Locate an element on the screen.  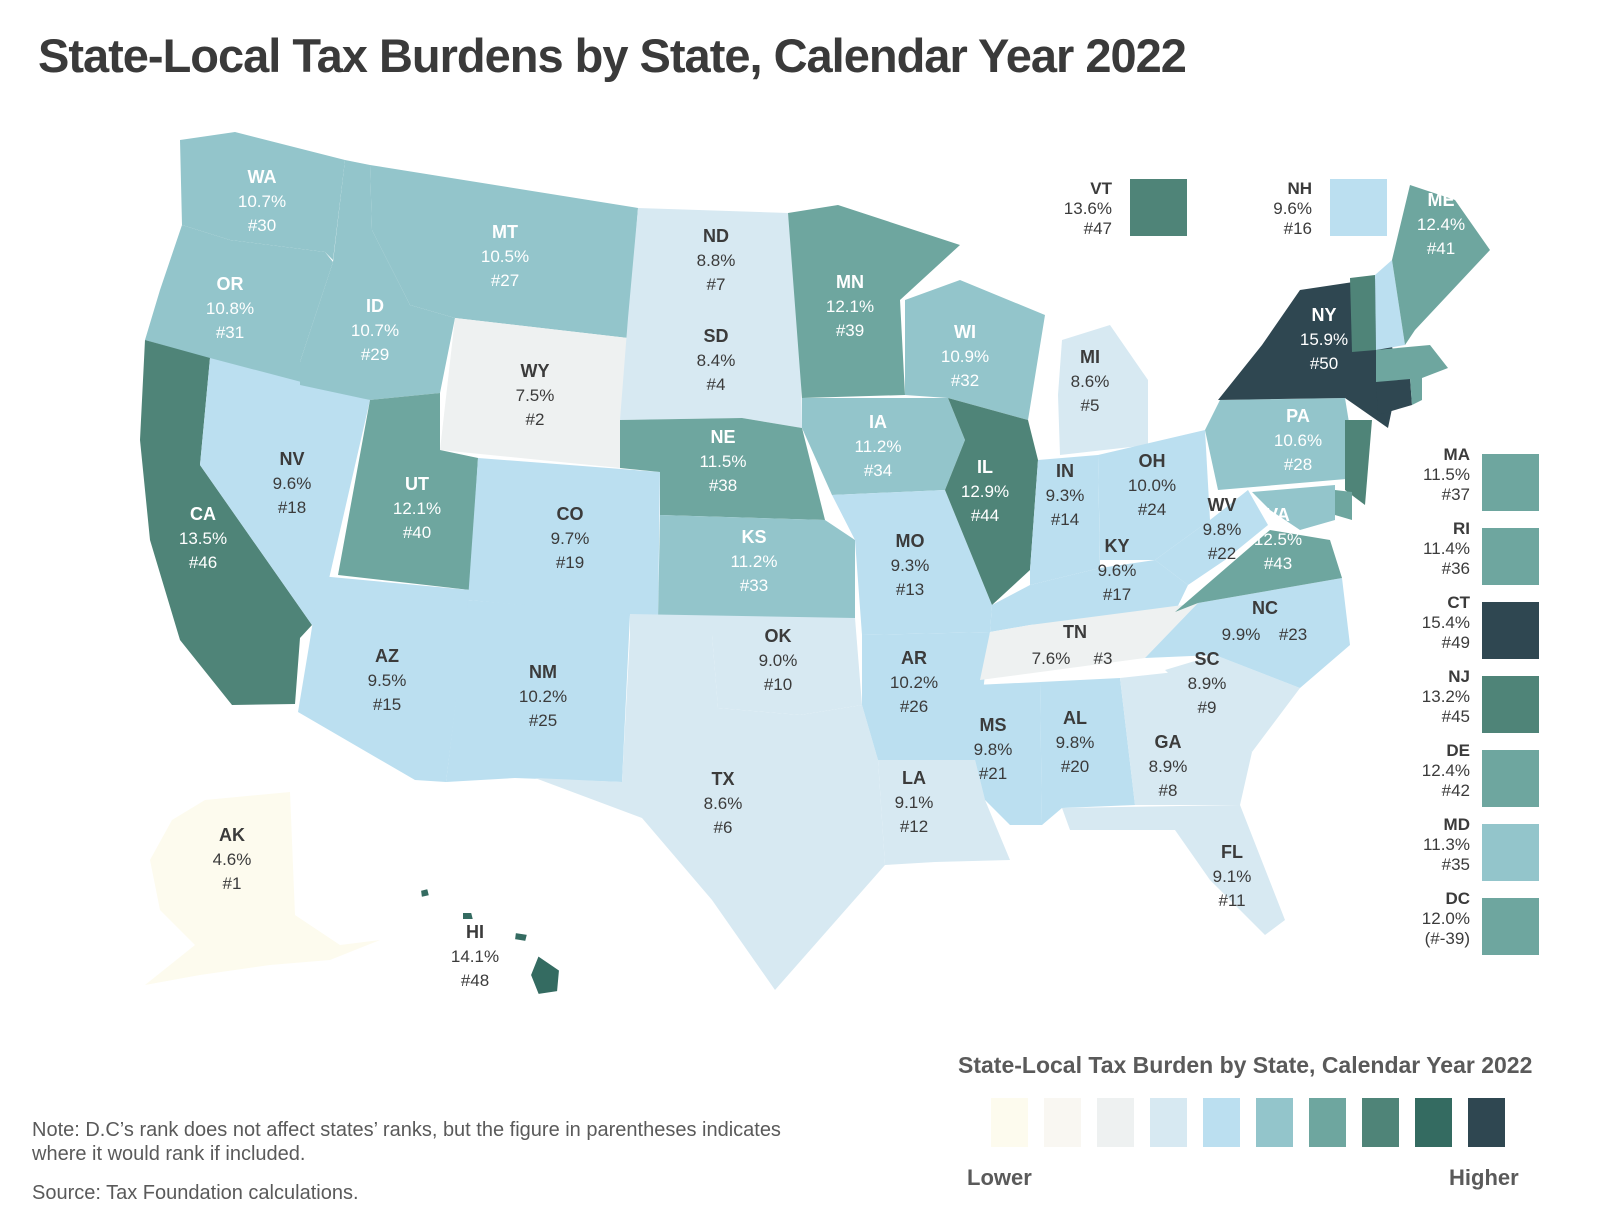
state-WY is located at coordinates (534, 393).